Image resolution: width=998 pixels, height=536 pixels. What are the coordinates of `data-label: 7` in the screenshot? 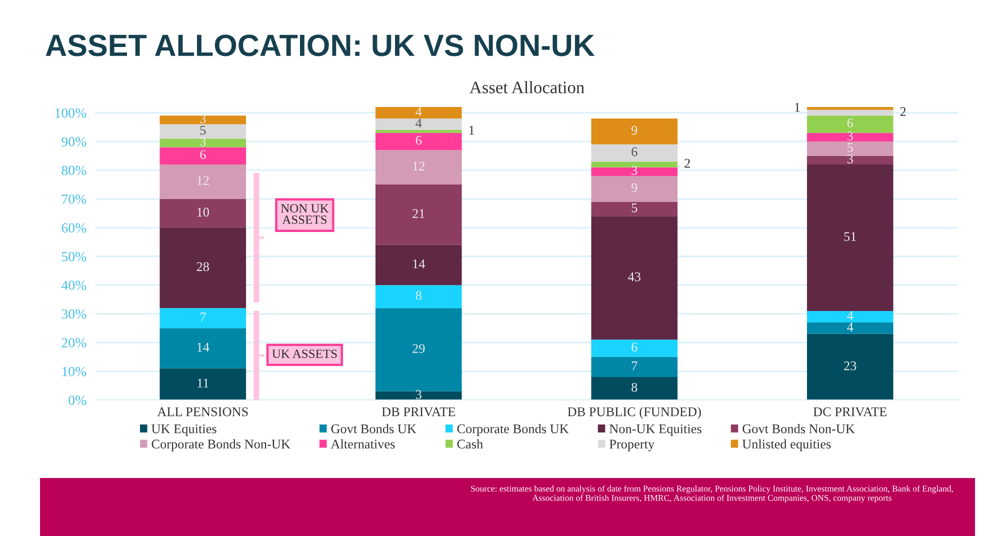 It's located at (635, 366).